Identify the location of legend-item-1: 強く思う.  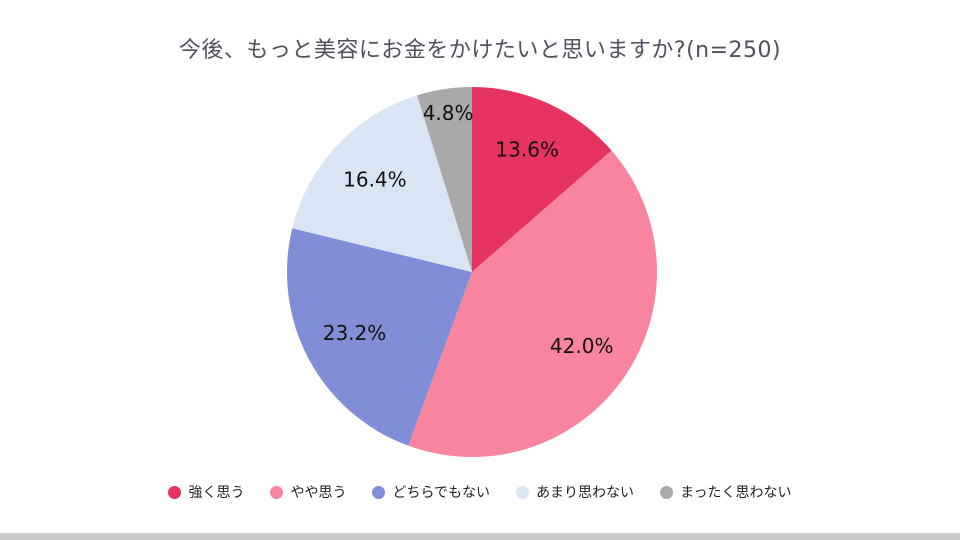
(206, 492).